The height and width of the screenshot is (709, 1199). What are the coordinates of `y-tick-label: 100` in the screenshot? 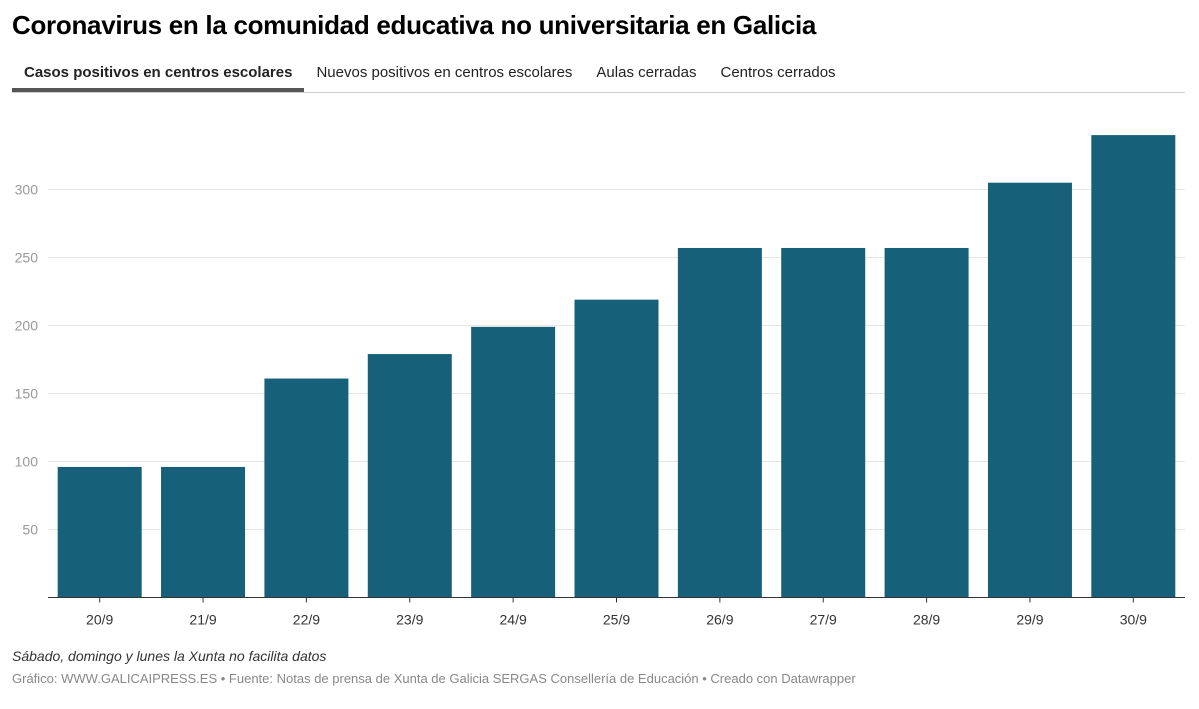 It's located at (27, 462).